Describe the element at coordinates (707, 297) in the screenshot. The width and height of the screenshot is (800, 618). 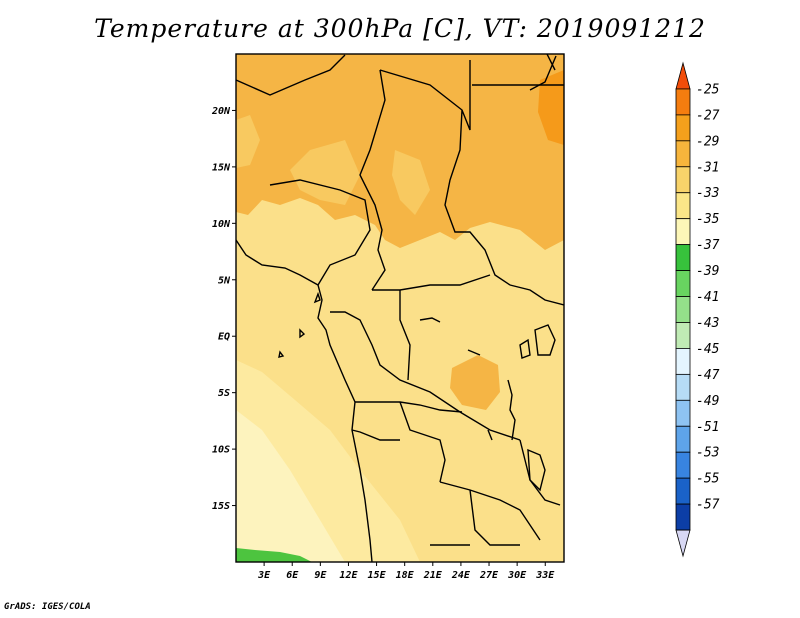
I see `colorbar-level-label: -41` at that location.